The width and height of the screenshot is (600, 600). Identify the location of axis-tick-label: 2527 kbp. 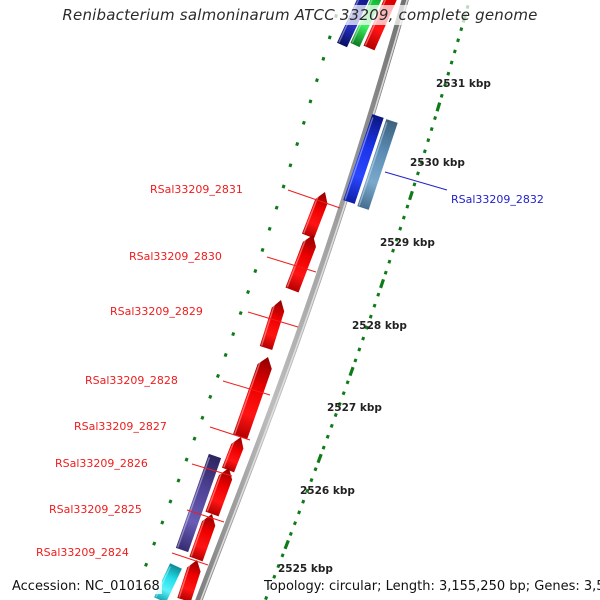
(354, 408).